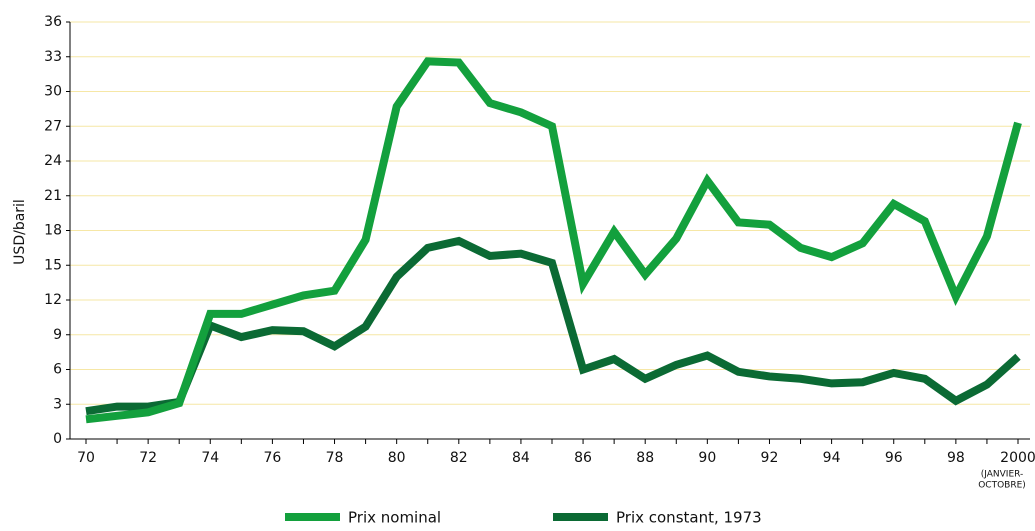 The height and width of the screenshot is (531, 1035). Describe the element at coordinates (53, 231) in the screenshot. I see `y-tick-label: 18` at that location.